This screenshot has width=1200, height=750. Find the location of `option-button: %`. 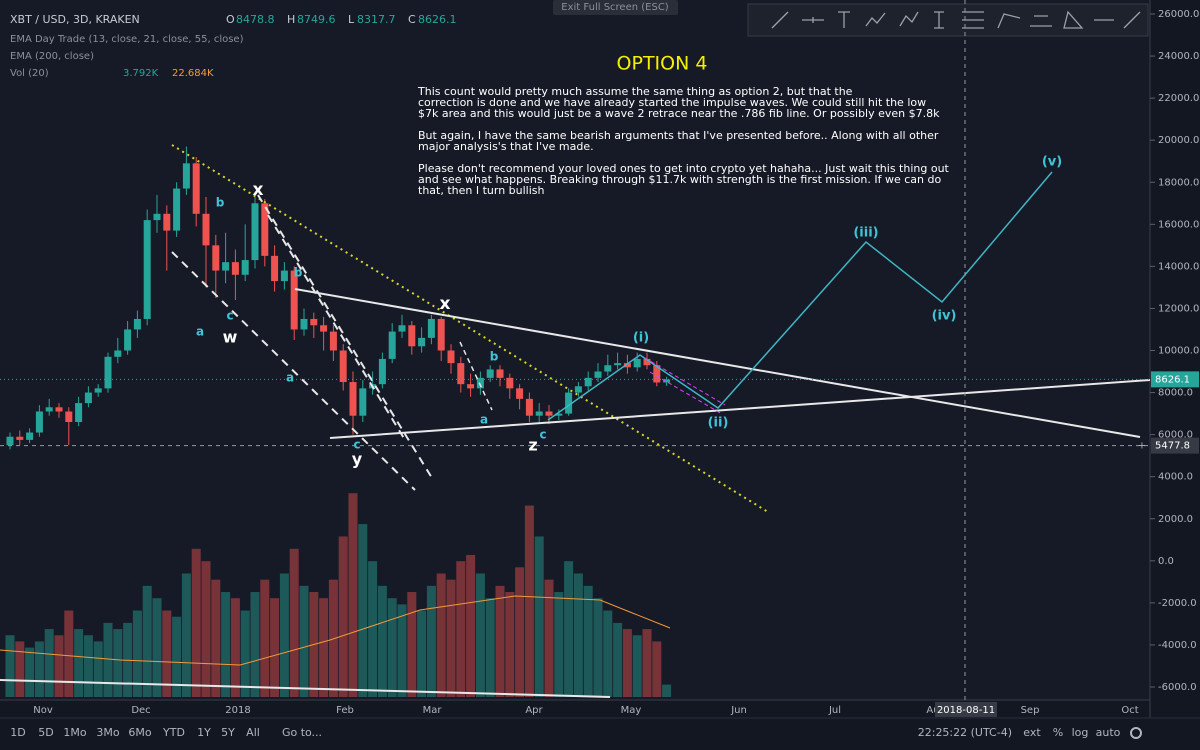

option-button: % is located at coordinates (1058, 732).